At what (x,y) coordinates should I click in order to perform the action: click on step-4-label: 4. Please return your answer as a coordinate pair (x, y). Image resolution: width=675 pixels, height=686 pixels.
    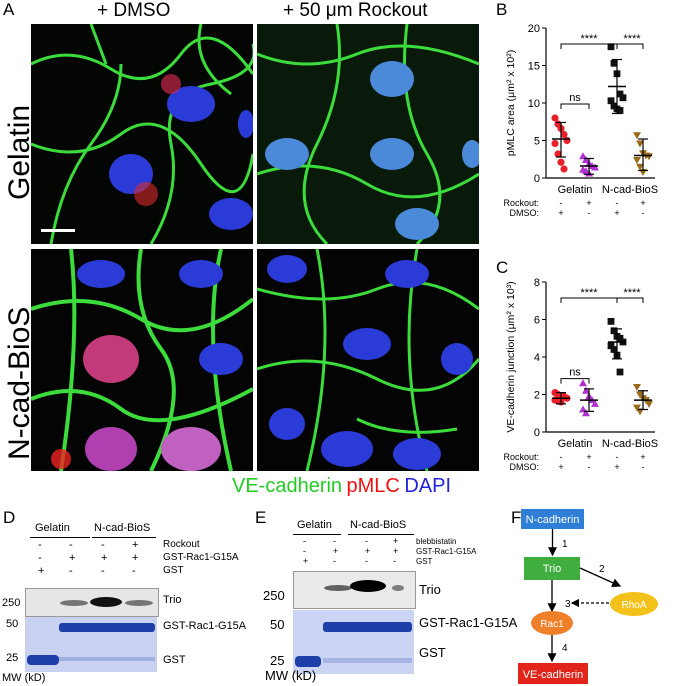
    Looking at the image, I should click on (565, 648).